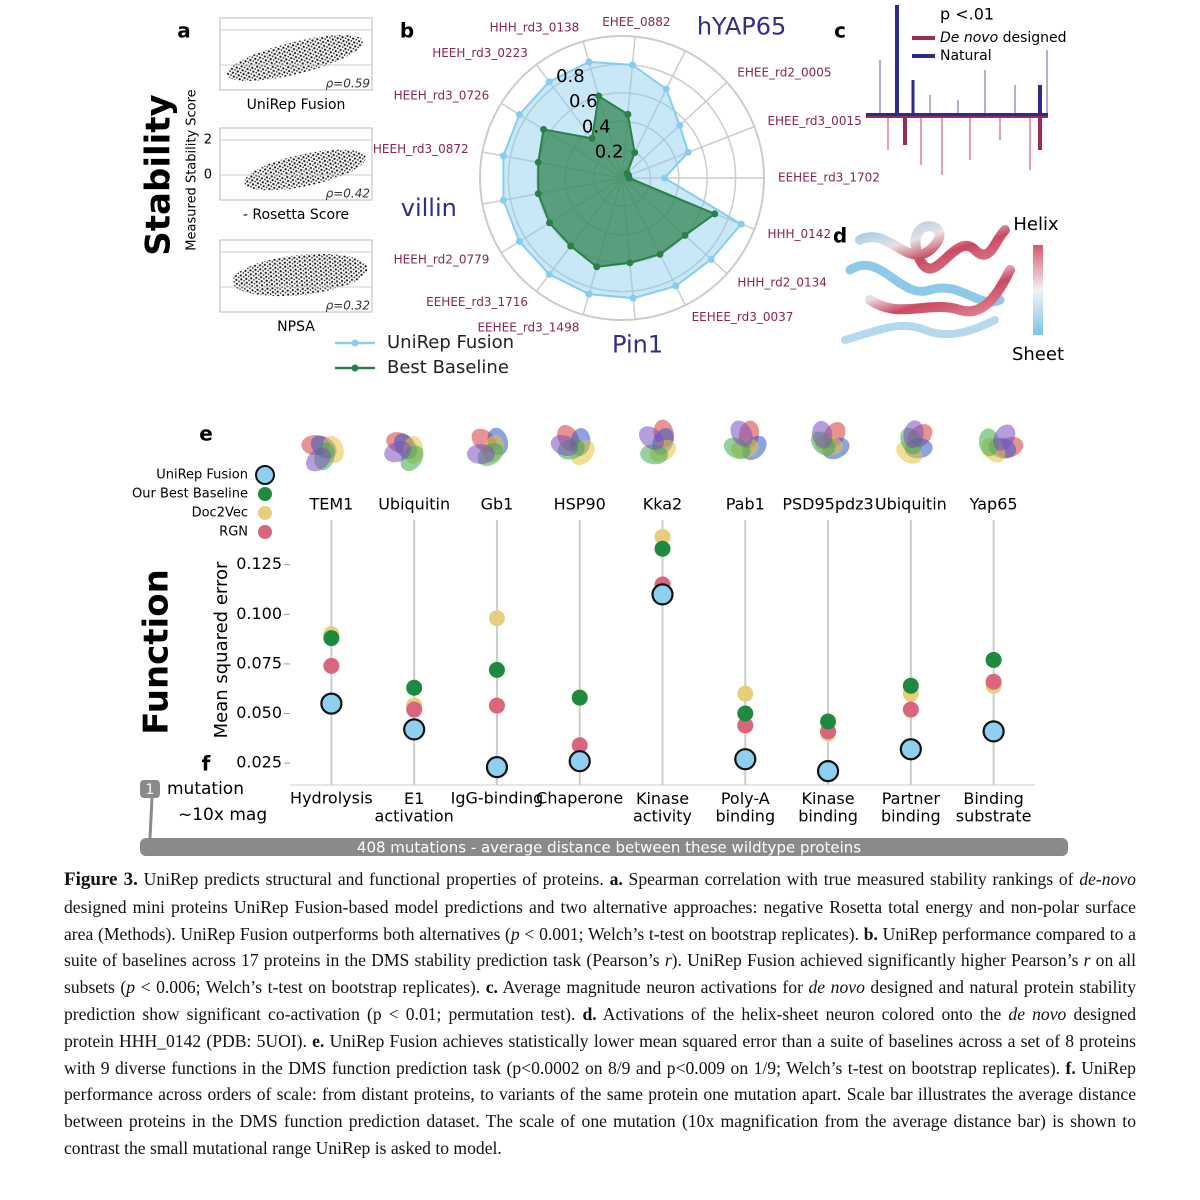  Describe the element at coordinates (259, 662) in the screenshot. I see `y-tick-label: 0.075` at that location.